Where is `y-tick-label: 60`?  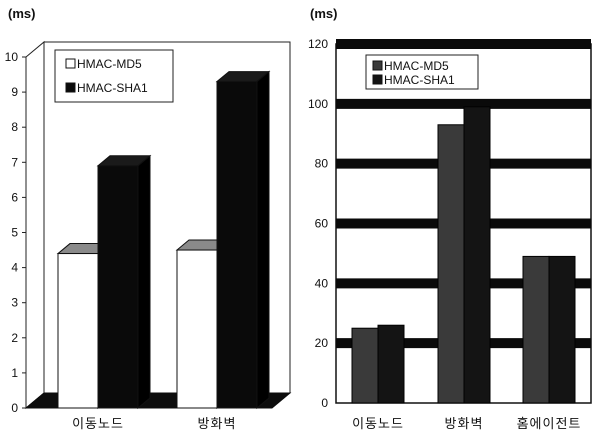
y-tick-label: 60 is located at coordinates (322, 224).